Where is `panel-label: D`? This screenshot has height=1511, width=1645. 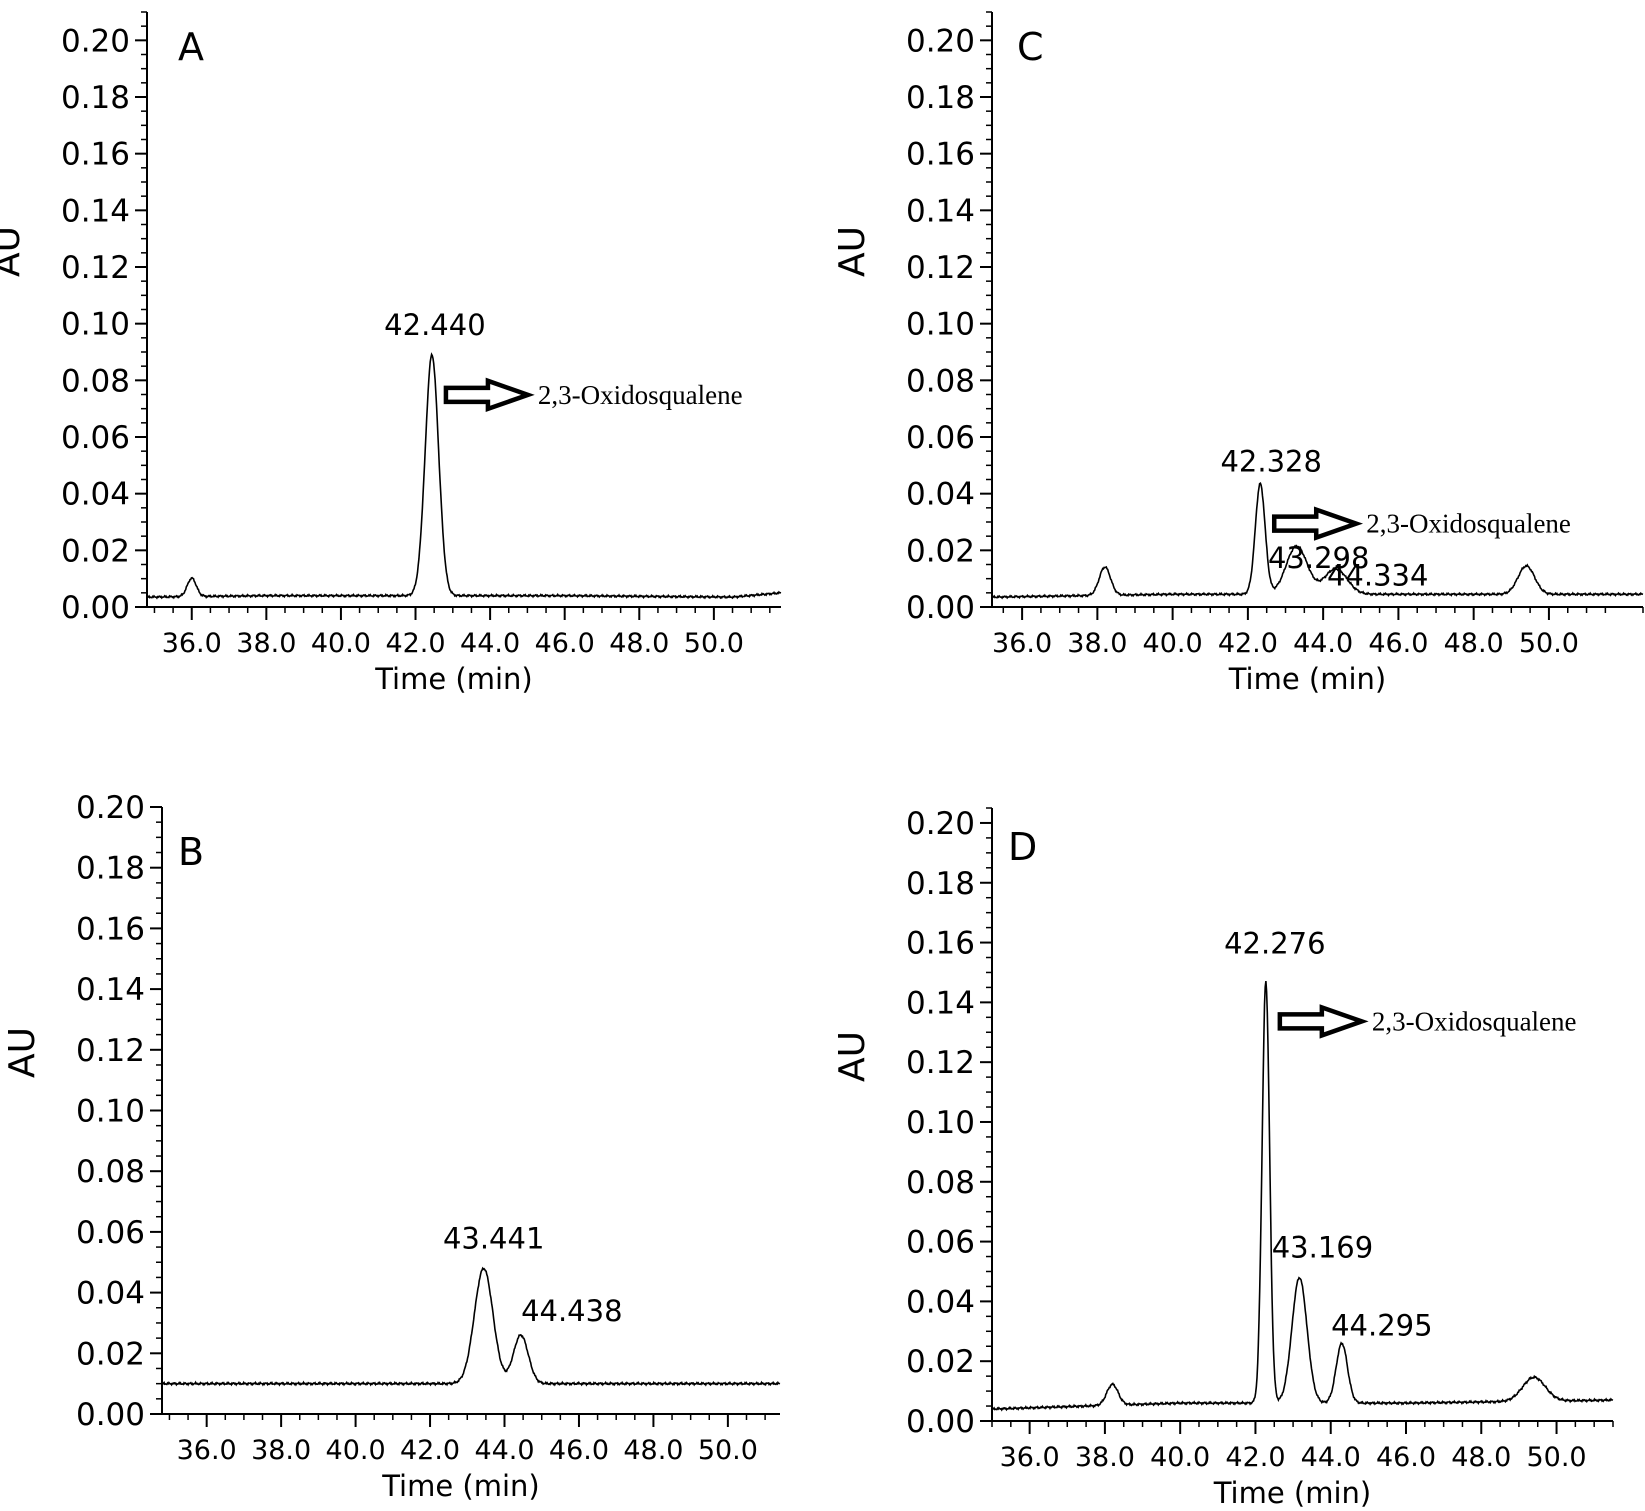 panel-label: D is located at coordinates (1022, 847).